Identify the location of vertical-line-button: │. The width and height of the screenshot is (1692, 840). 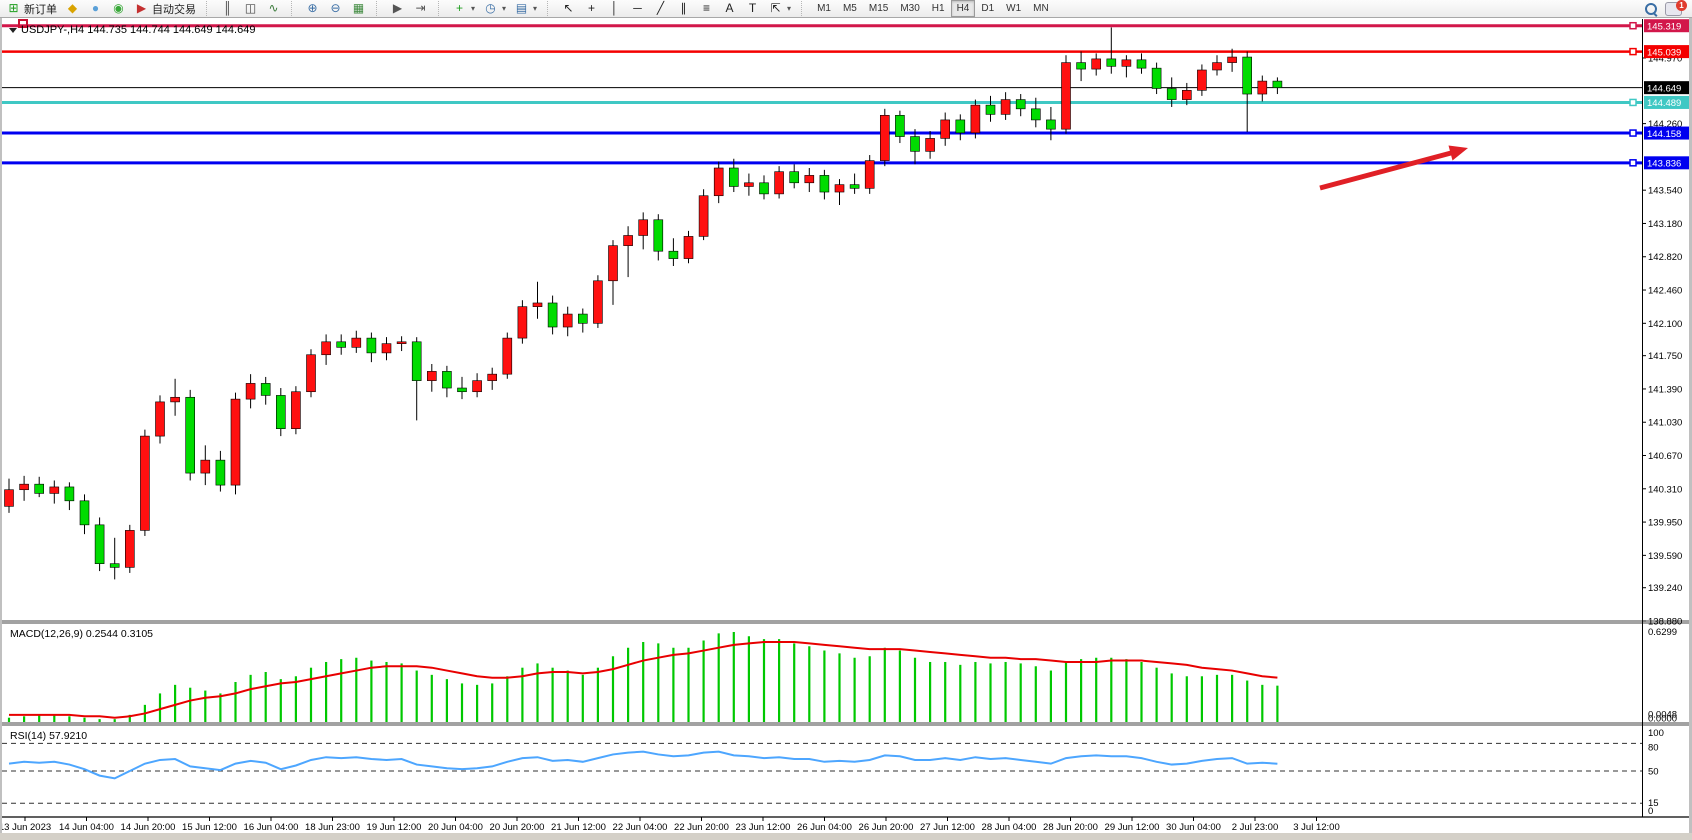
(614, 8).